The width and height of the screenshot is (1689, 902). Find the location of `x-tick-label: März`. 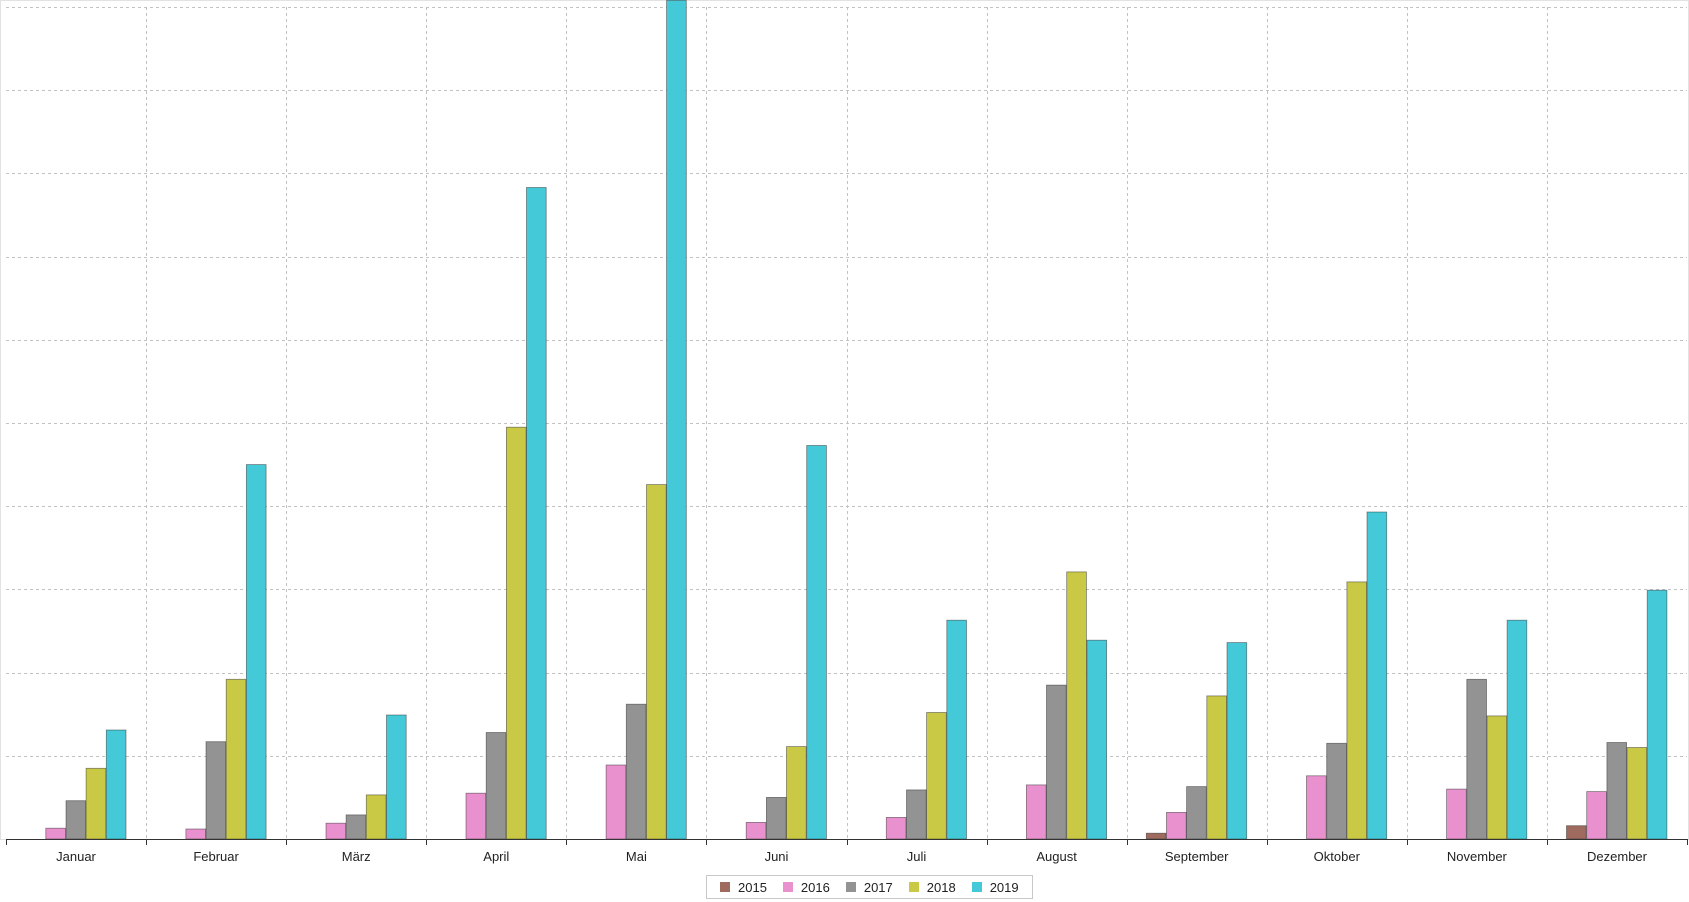

x-tick-label: März is located at coordinates (356, 856).